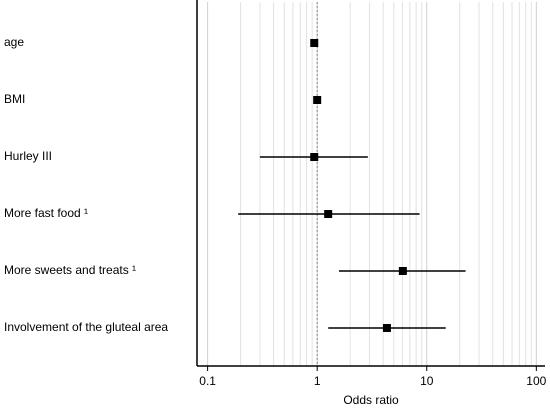  I want to click on row-label: BMI, so click(14, 99).